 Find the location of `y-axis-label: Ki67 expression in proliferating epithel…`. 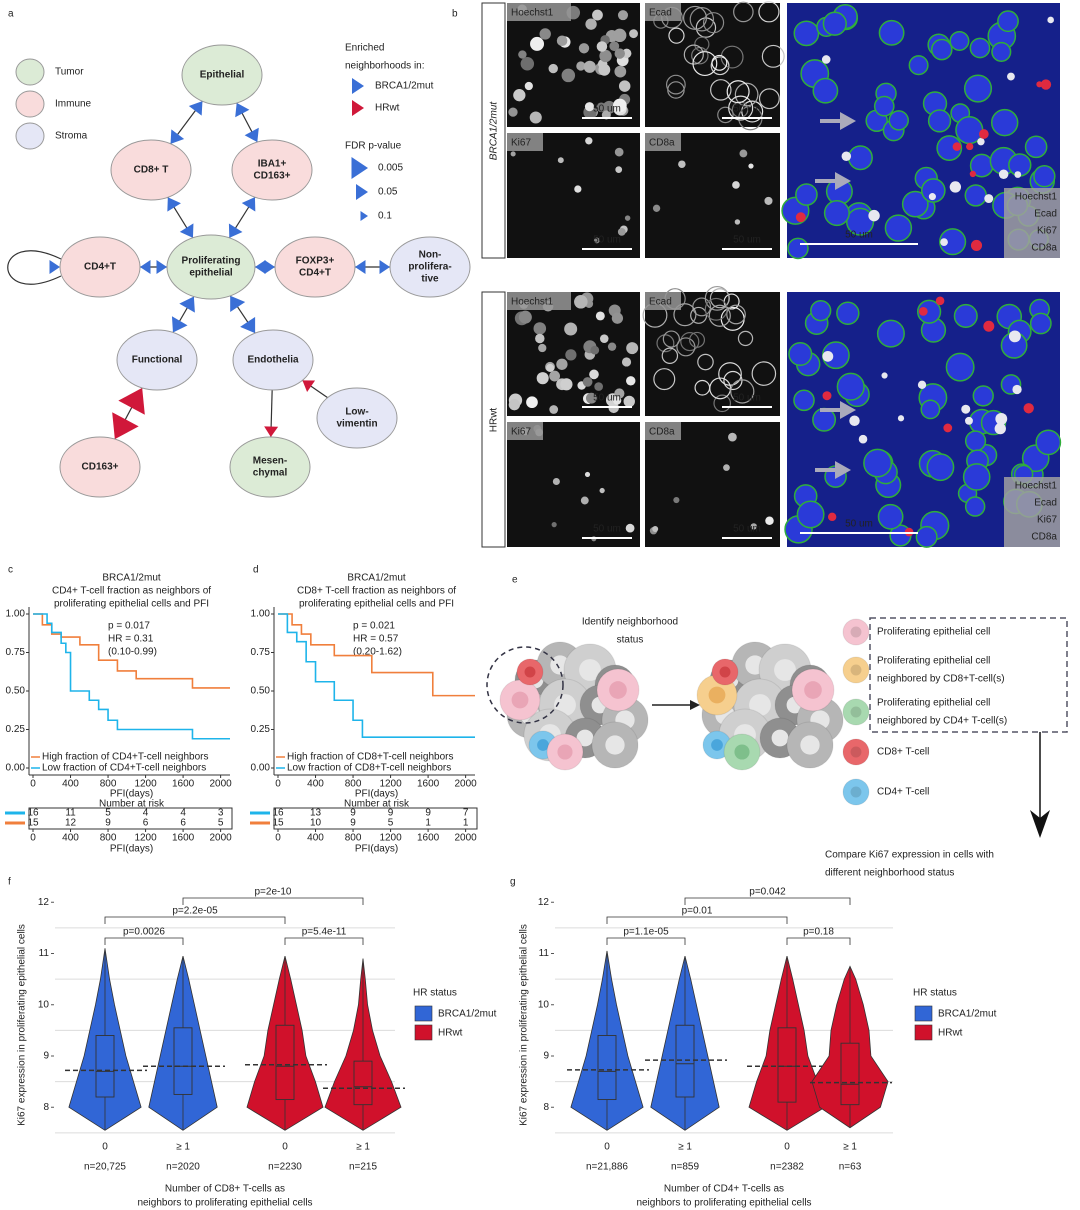

y-axis-label: Ki67 expression in proliferating epithel… is located at coordinates (524, 1025).